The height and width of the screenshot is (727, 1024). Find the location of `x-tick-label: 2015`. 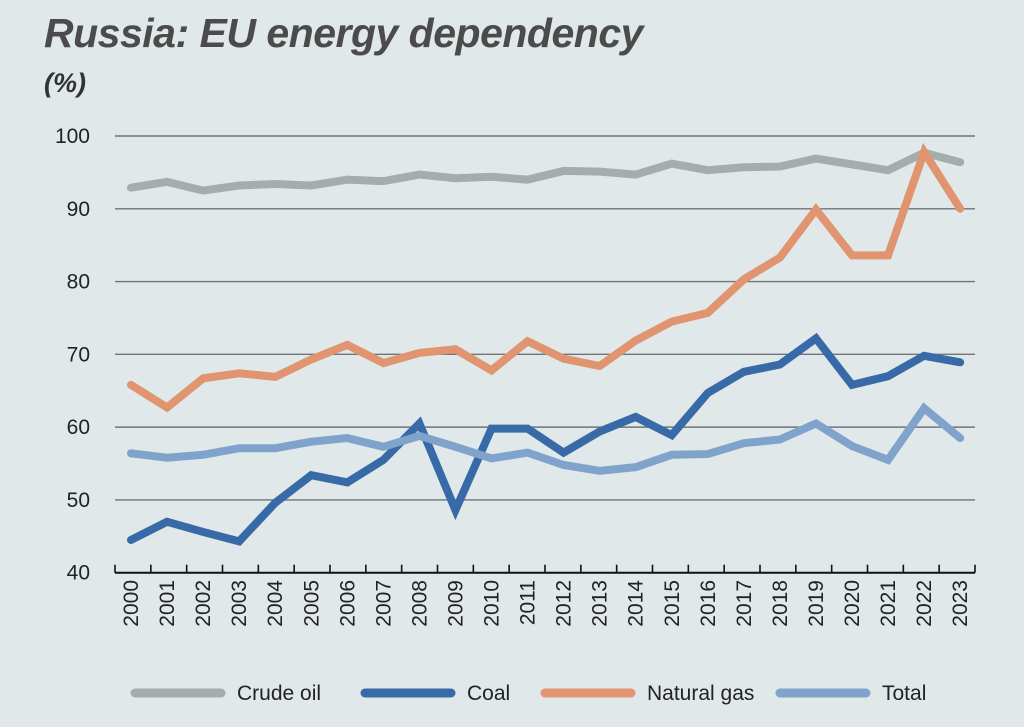

x-tick-label: 2015 is located at coordinates (672, 603).